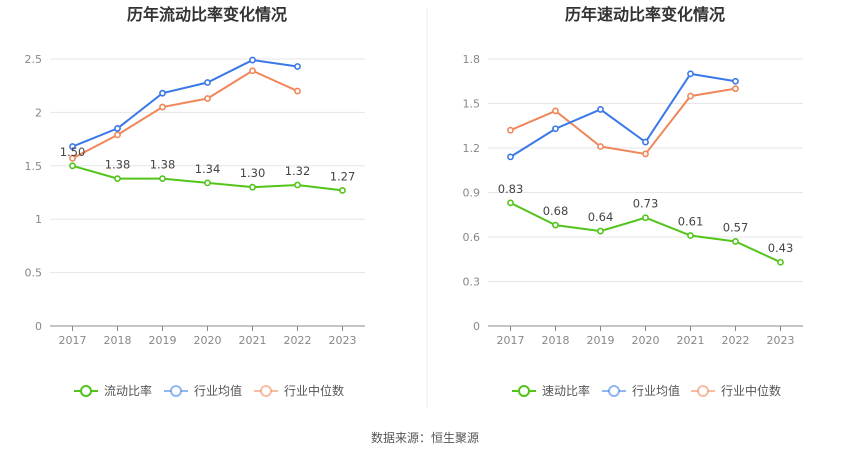  I want to click on data-label: 1.27, so click(343, 176).